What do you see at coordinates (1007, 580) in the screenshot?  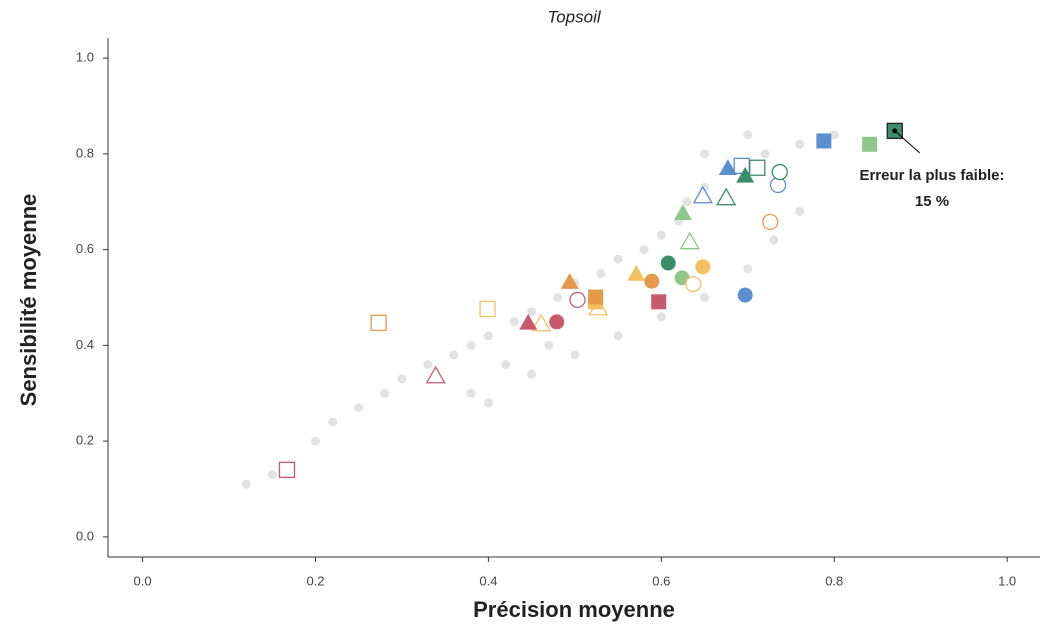 I see `x-tick-label: 1.0` at bounding box center [1007, 580].